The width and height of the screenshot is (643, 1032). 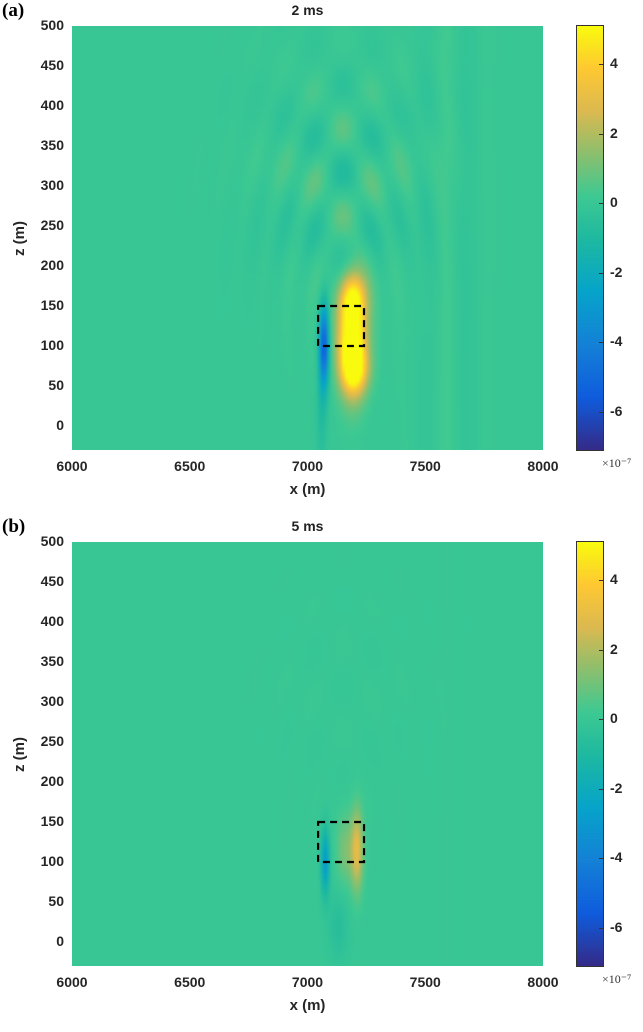 What do you see at coordinates (13, 10) in the screenshot?
I see `panel-label: (a)` at bounding box center [13, 10].